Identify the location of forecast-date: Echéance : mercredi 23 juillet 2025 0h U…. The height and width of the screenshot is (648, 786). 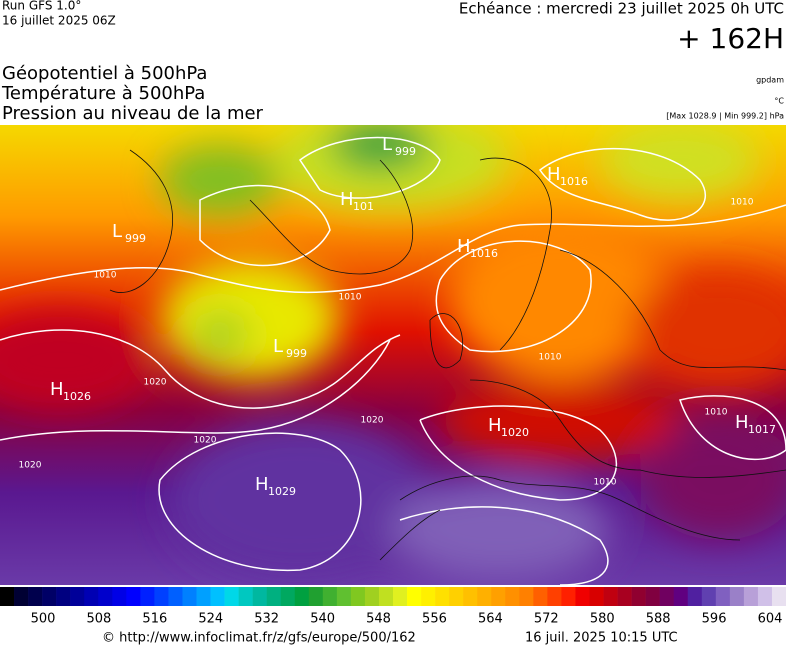
(621, 9).